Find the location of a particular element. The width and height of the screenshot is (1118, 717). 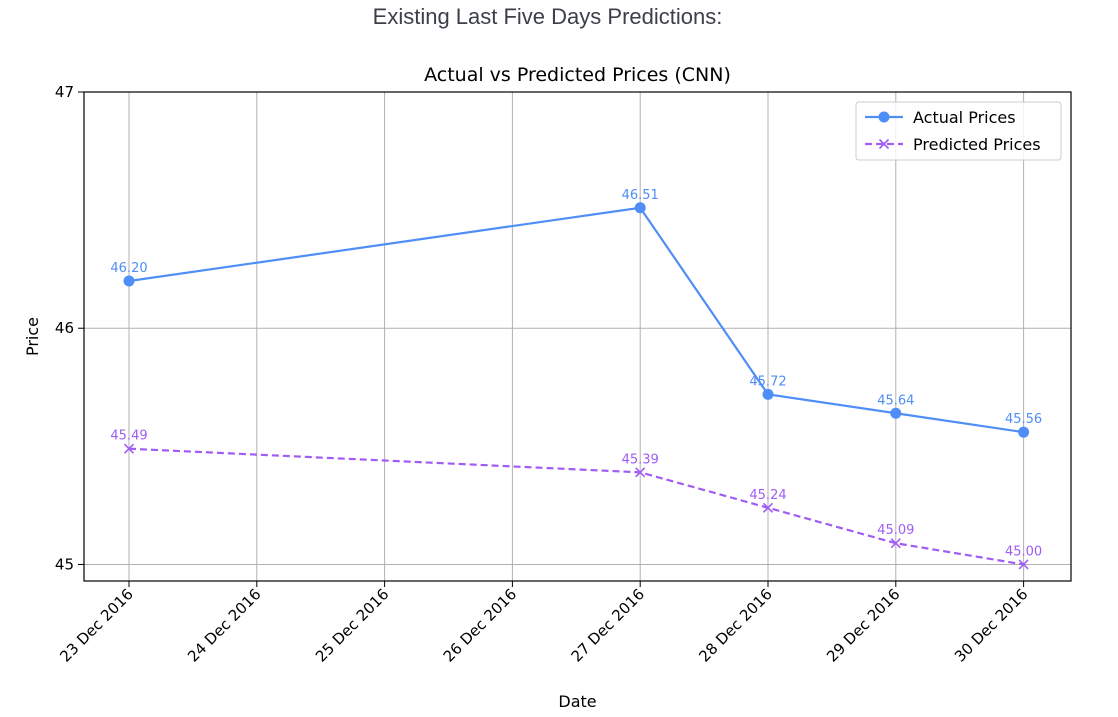

data-label: 45.24 is located at coordinates (767, 495).